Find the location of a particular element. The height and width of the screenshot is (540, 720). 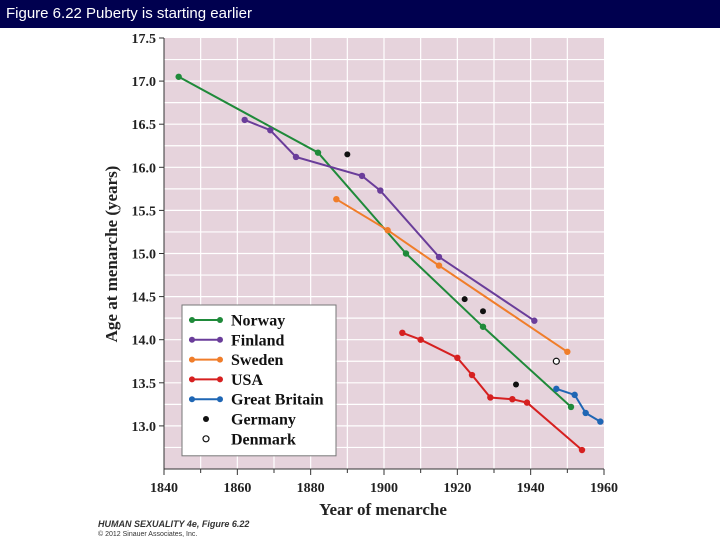

y-tick-label: 16.5 is located at coordinates (144, 125).